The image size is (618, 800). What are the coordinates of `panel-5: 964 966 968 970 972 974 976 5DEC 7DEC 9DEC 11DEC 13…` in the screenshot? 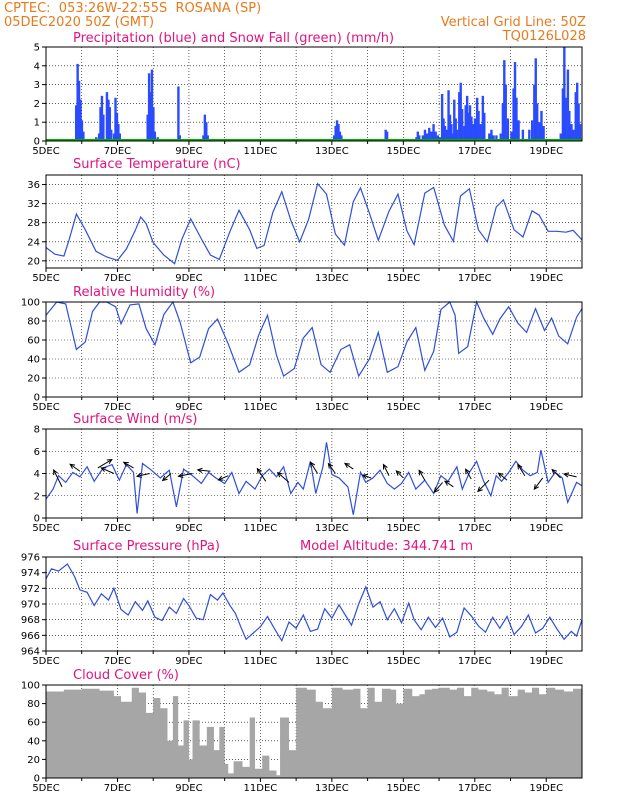 It's located at (302, 603).